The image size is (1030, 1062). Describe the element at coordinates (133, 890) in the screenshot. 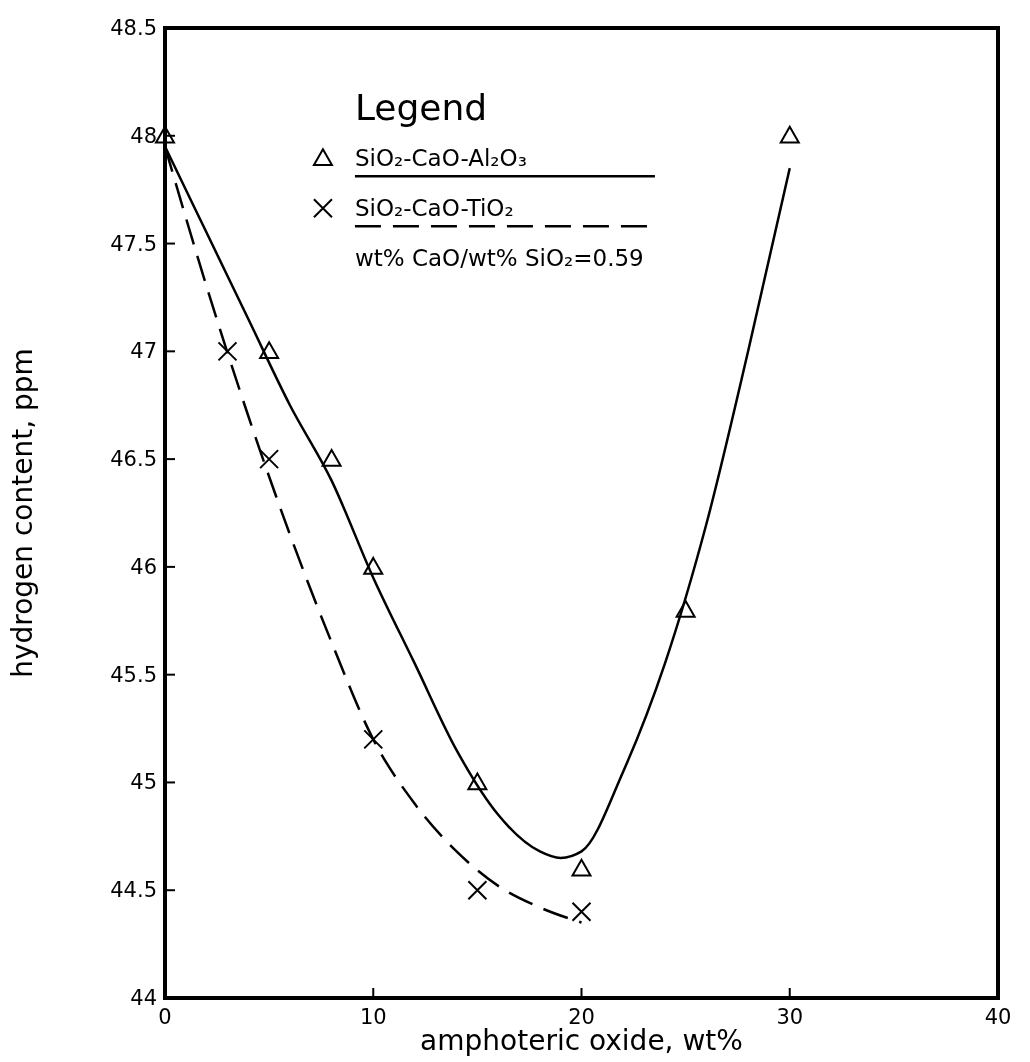

I see `y-tick-label: 44.5` at that location.